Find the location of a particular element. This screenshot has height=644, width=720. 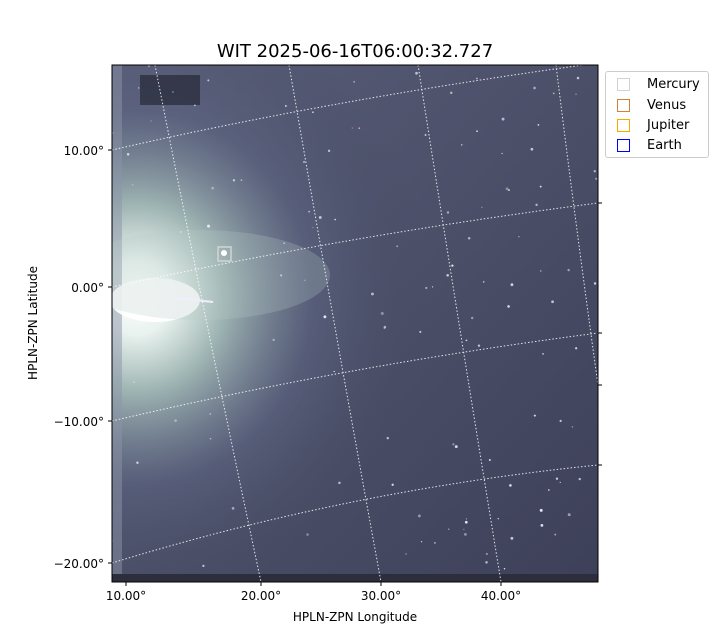

y-tick-label: −10.00° is located at coordinates (79, 422).